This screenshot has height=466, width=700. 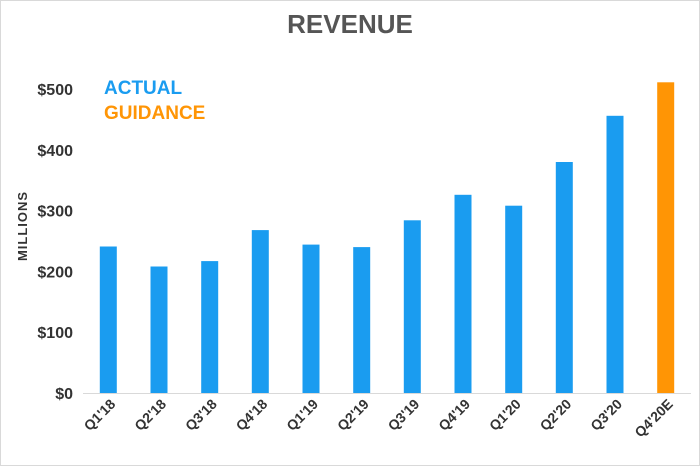 What do you see at coordinates (154, 113) in the screenshot?
I see `legend-guidance: GUIDANCE` at bounding box center [154, 113].